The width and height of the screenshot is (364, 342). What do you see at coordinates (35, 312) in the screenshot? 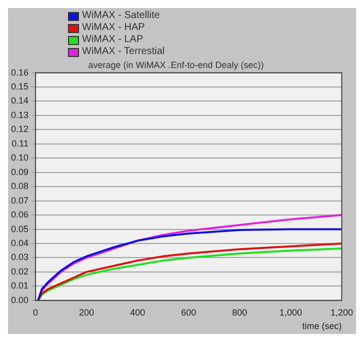
I see `x-tick-label: 0` at bounding box center [35, 312].